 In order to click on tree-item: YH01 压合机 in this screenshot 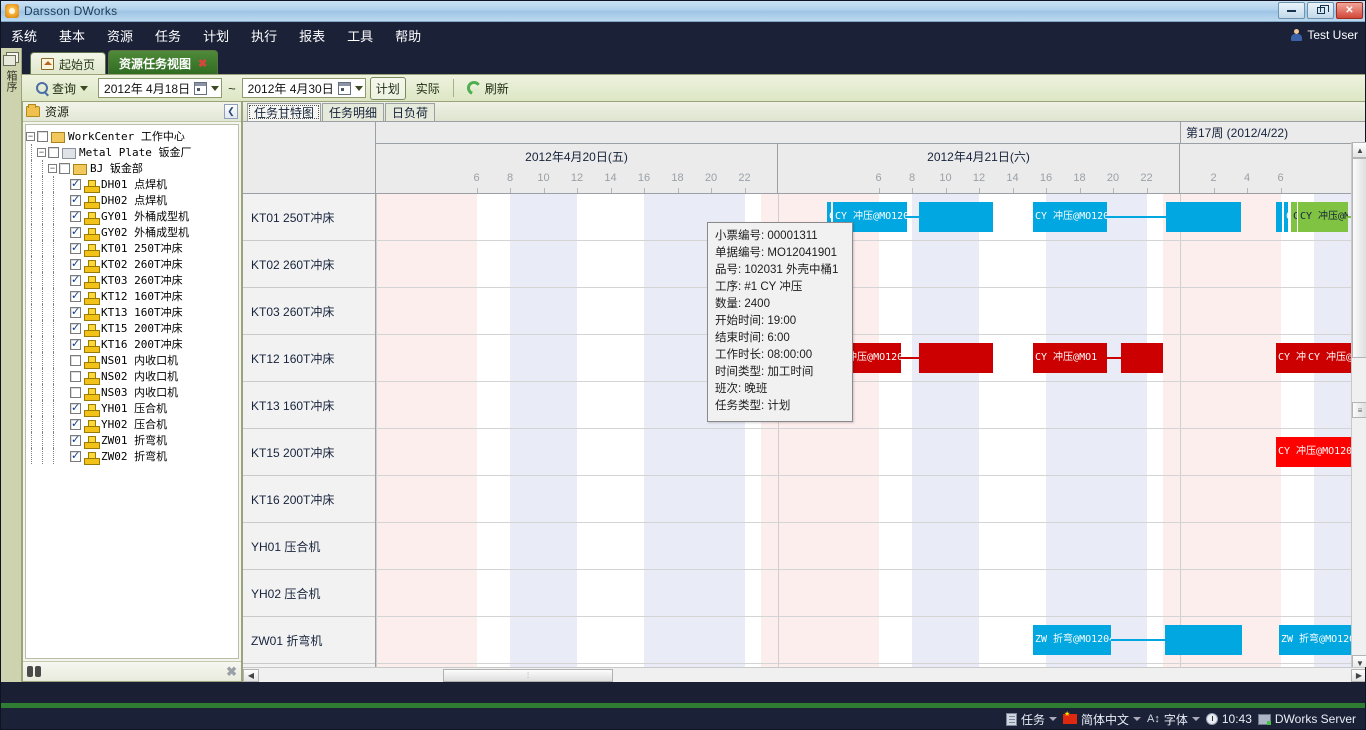, I will do `click(132, 408)`.